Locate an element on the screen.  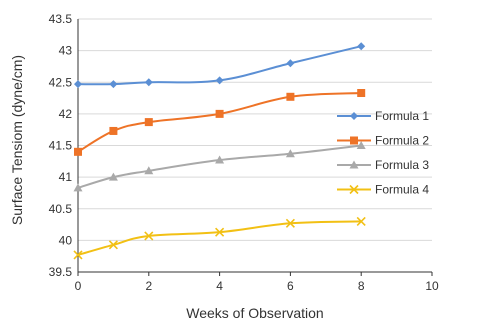
y-tick-label: 40.5 is located at coordinates (61, 209).